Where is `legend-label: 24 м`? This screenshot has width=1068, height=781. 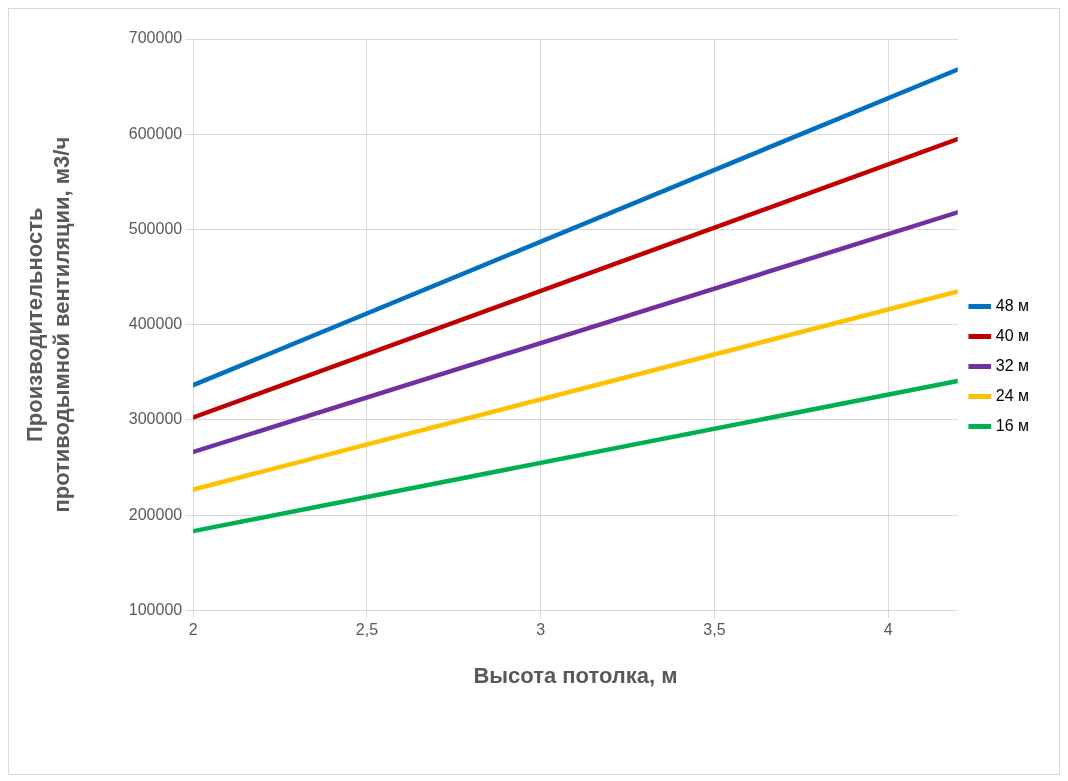 legend-label: 24 м is located at coordinates (1012, 395).